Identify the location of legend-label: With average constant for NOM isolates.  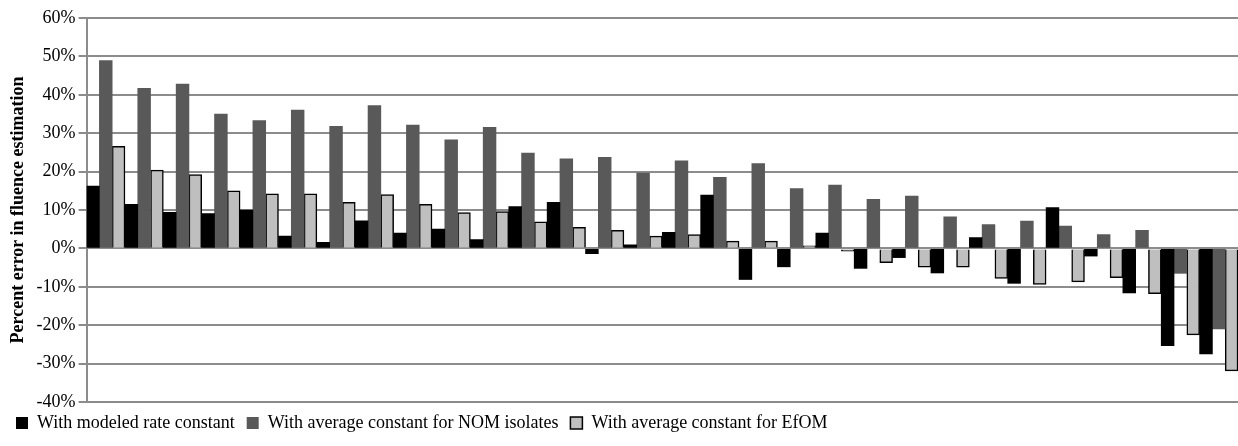
(413, 421).